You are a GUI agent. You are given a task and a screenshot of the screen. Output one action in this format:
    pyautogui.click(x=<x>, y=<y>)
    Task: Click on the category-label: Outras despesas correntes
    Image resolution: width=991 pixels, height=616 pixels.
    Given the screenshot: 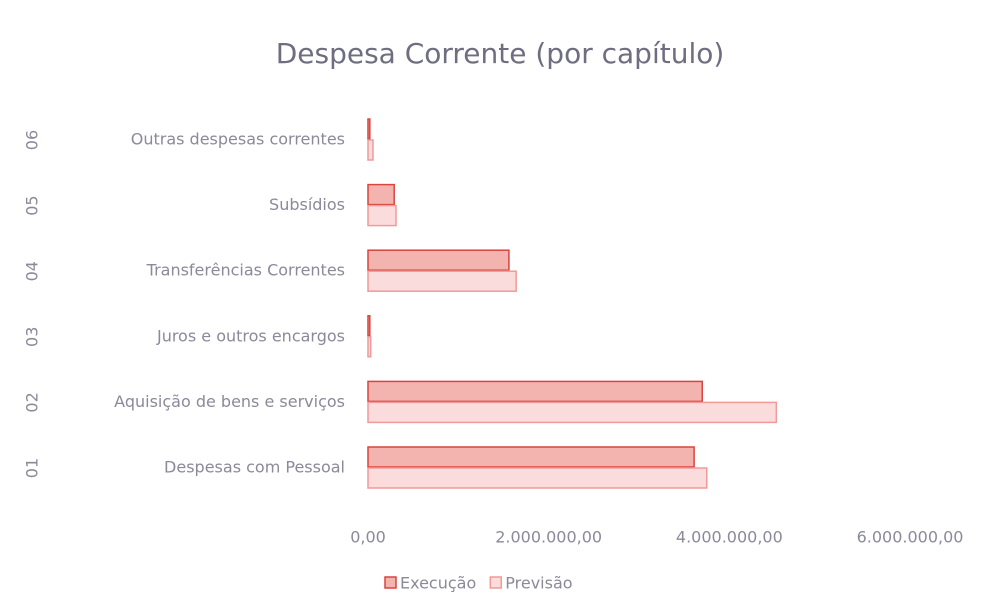 What is the action you would take?
    pyautogui.click(x=238, y=139)
    